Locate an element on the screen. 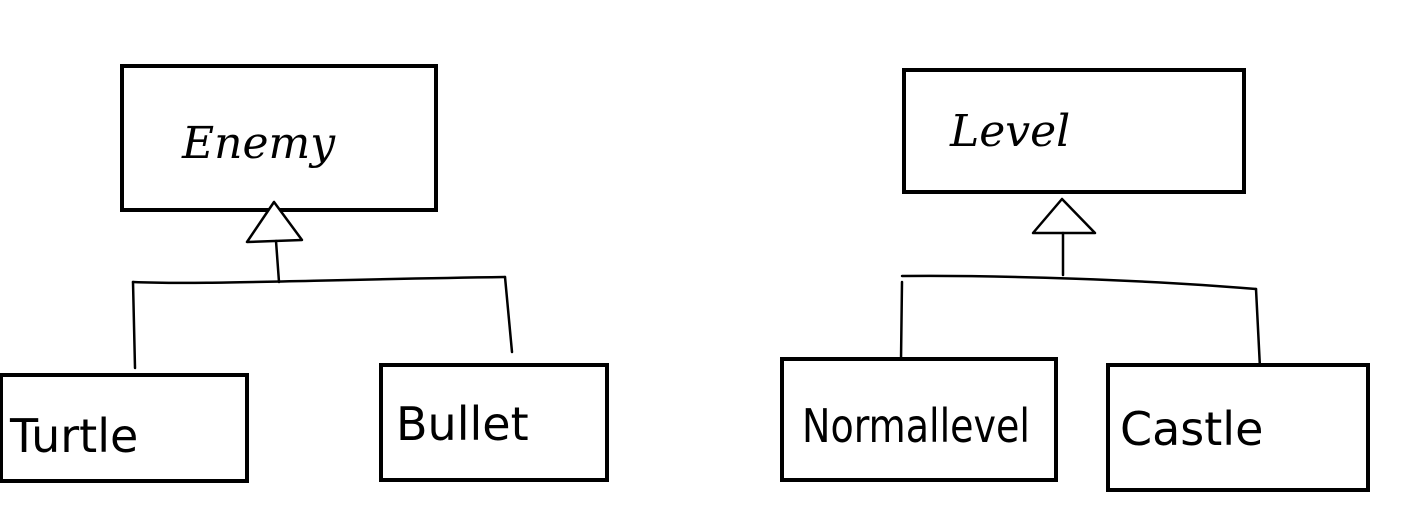  connector-branch-level is located at coordinates (1079, 282).